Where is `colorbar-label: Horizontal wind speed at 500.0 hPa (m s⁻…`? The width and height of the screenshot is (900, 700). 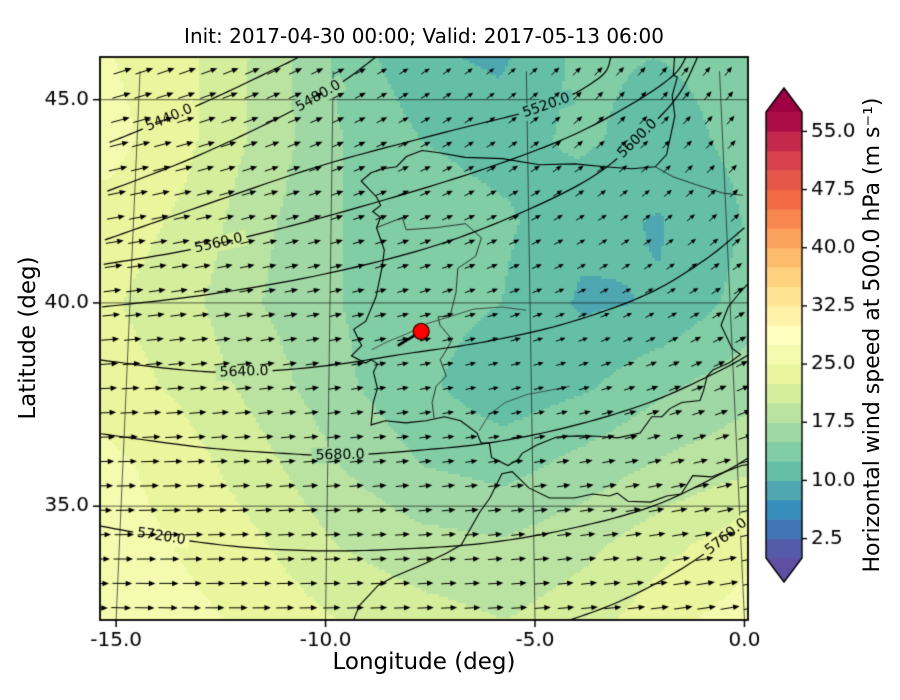 colorbar-label: Horizontal wind speed at 500.0 hPa (m s⁻… is located at coordinates (872, 335).